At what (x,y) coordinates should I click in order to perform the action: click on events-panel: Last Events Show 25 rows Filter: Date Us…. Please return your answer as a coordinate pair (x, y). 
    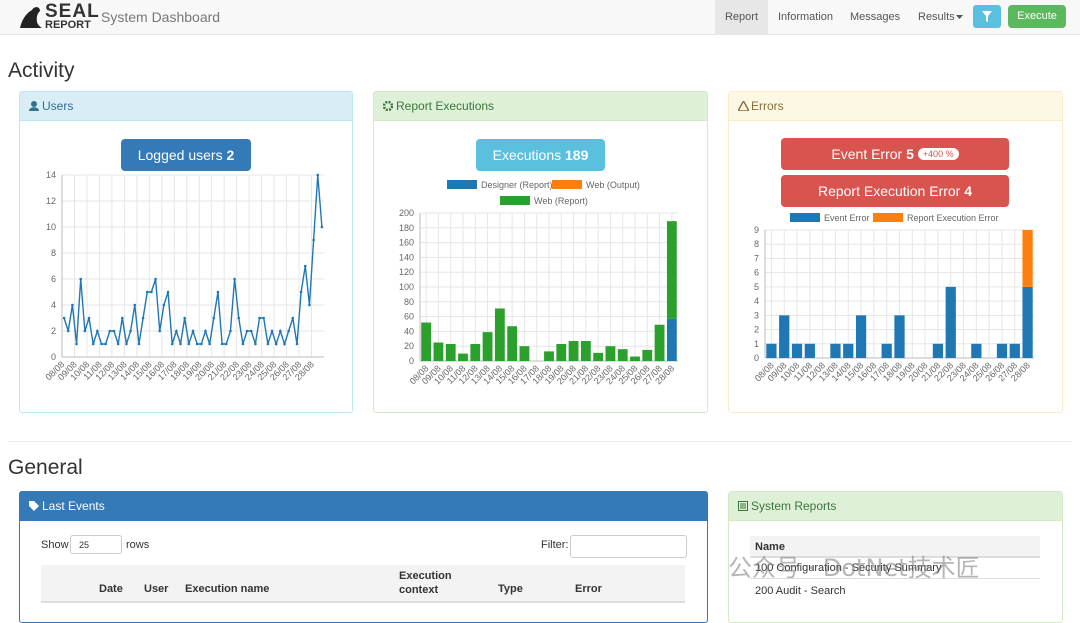
    Looking at the image, I should click on (363, 557).